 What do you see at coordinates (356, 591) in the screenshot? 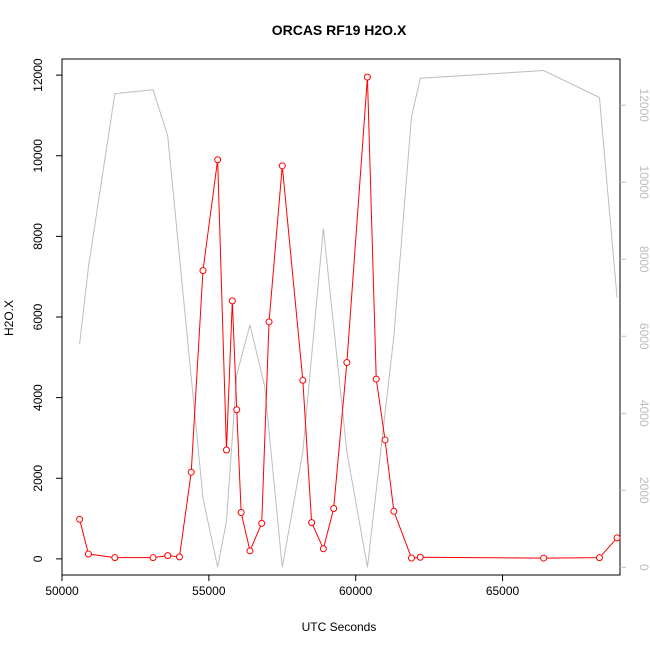
I see `x-tick-label: 60000` at bounding box center [356, 591].